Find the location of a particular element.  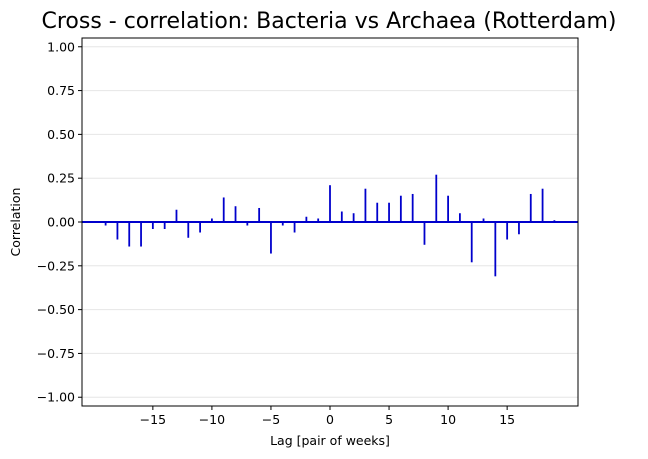

x-tick-label-4: 5 is located at coordinates (389, 419).